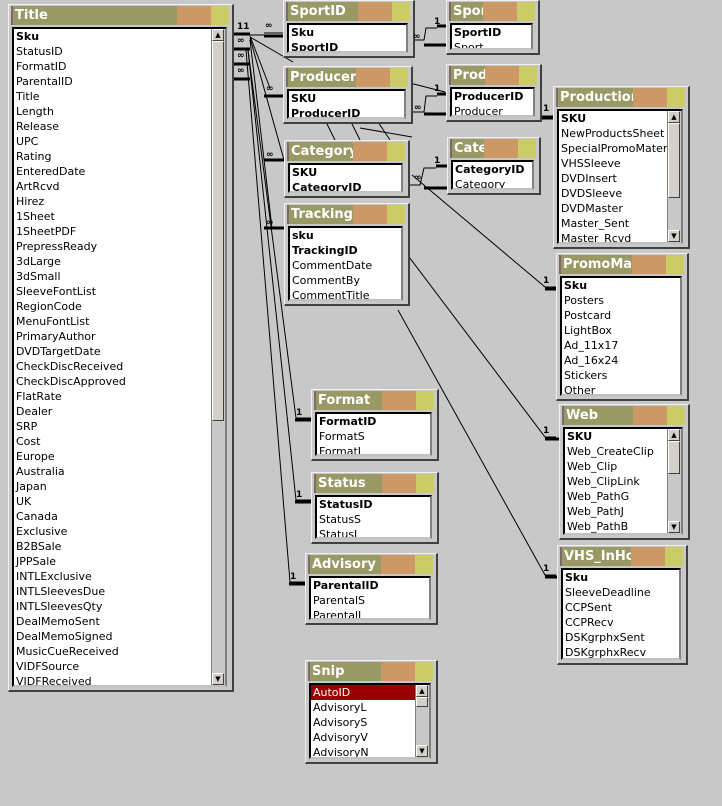  What do you see at coordinates (34, 411) in the screenshot?
I see `field-item: Dealer` at bounding box center [34, 411].